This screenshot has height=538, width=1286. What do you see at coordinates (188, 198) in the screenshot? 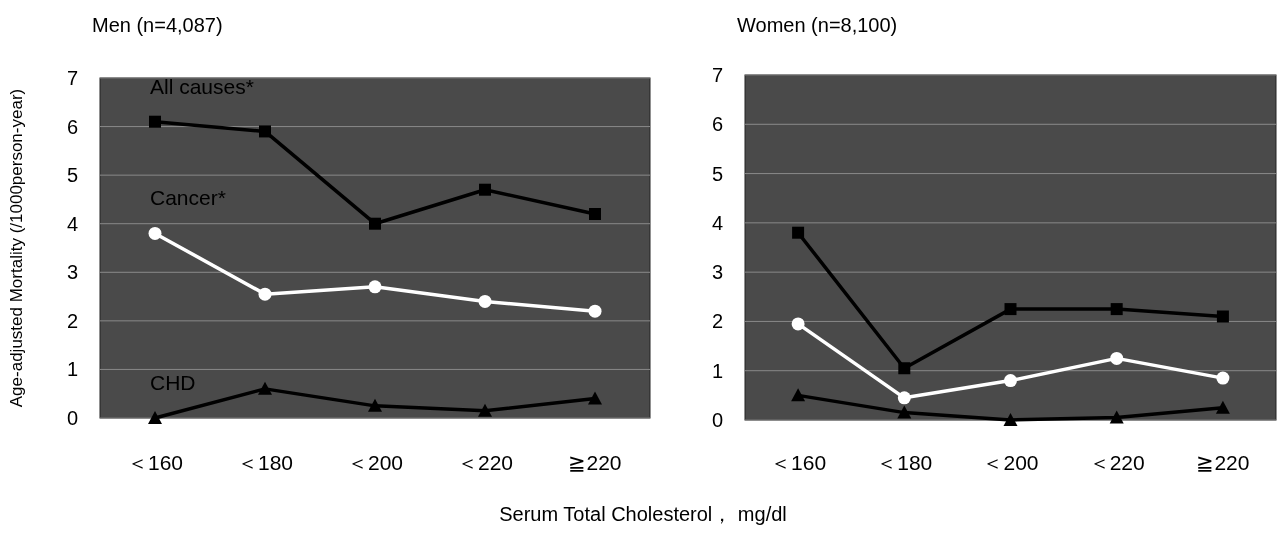
I see `series-label: Cancer*` at bounding box center [188, 198].